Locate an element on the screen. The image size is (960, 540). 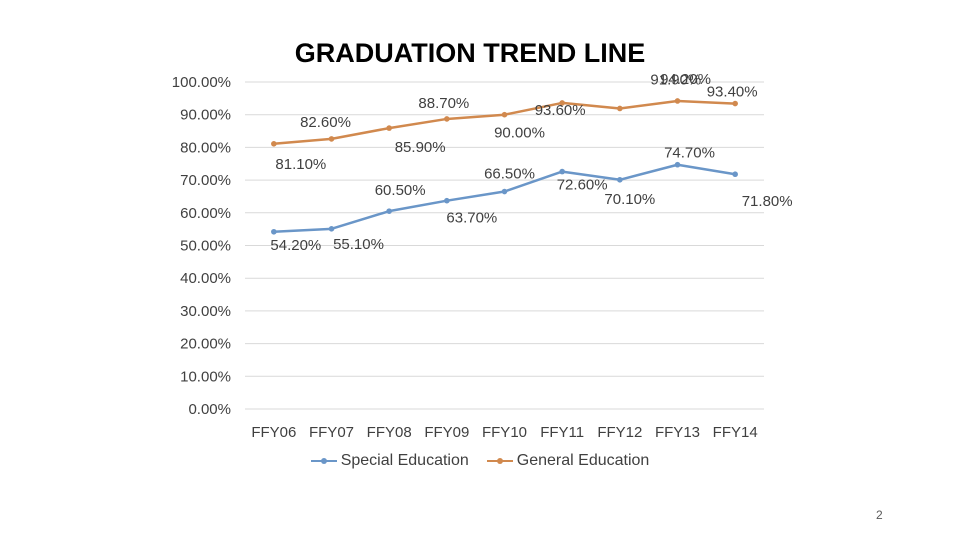
data-label: 93.40% is located at coordinates (732, 92).